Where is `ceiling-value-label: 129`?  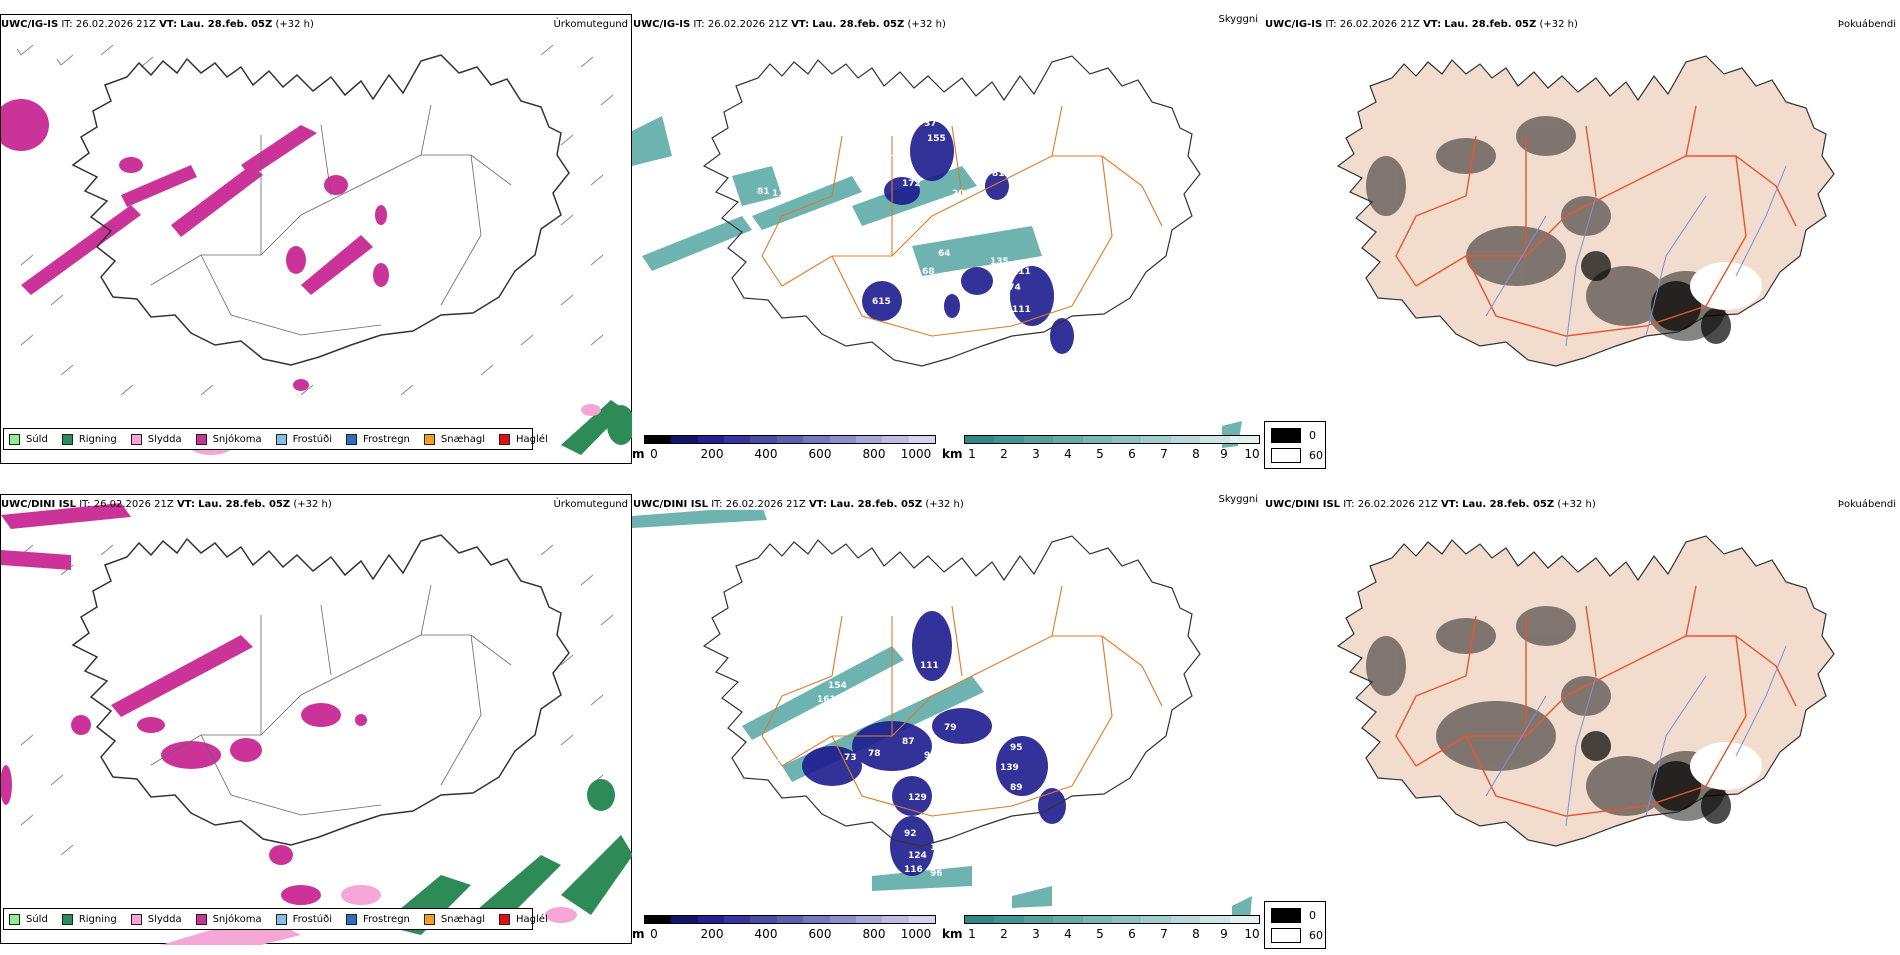
ceiling-value-label: 129 is located at coordinates (917, 798).